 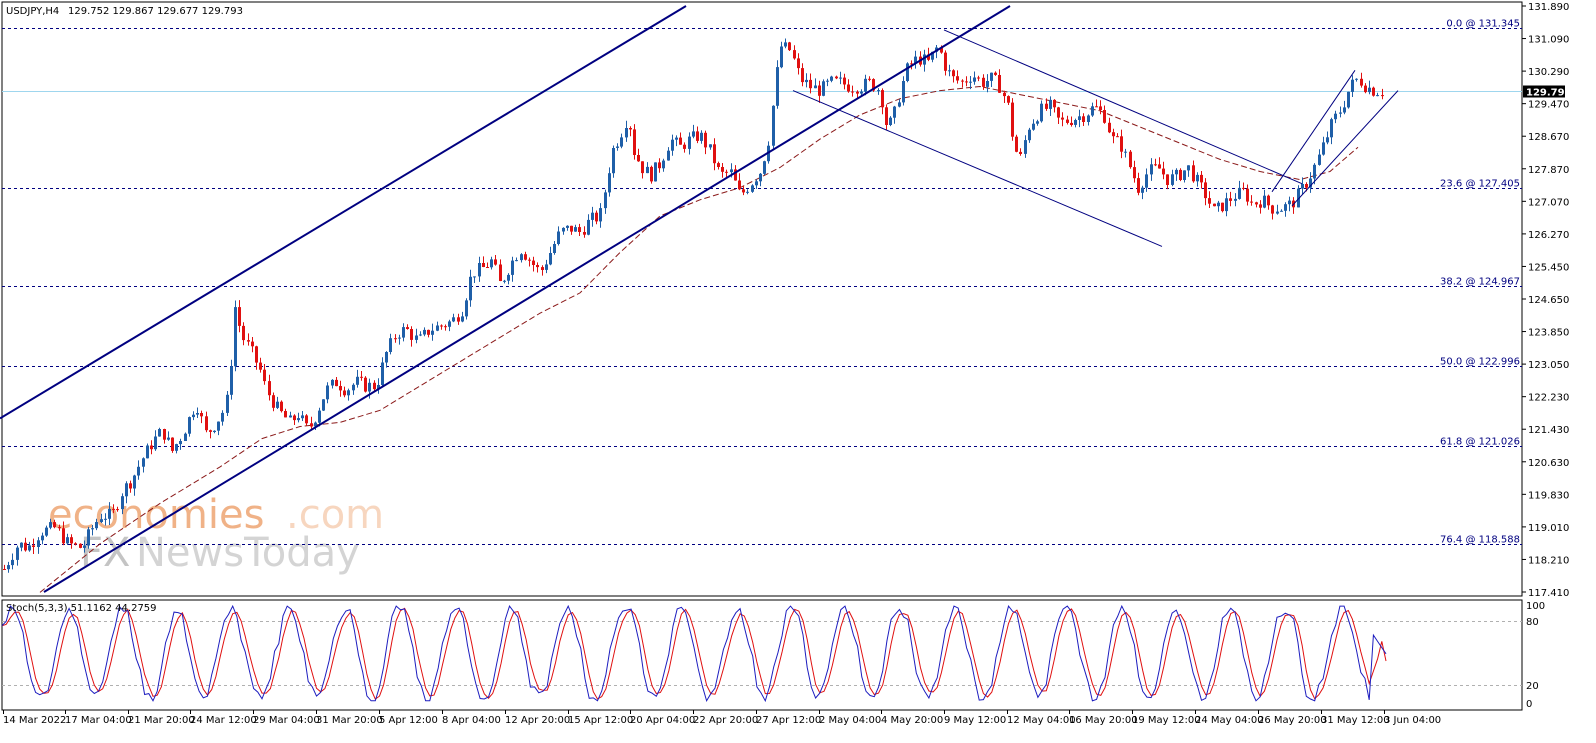 I want to click on stochastic-signal-line, so click(x=694, y=653).